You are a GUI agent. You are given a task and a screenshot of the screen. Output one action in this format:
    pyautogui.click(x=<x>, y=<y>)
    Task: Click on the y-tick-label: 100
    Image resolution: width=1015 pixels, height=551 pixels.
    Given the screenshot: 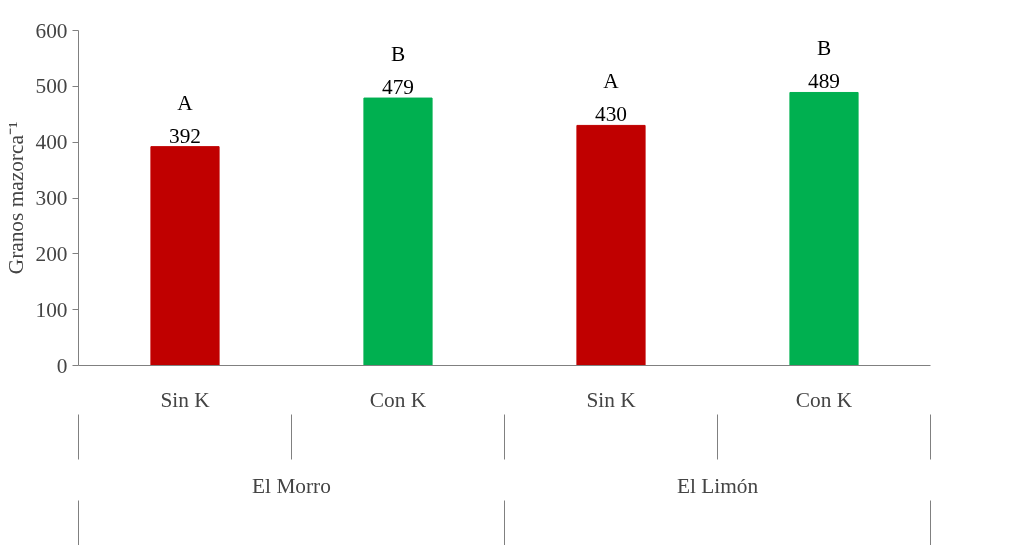 What is the action you would take?
    pyautogui.click(x=51, y=309)
    